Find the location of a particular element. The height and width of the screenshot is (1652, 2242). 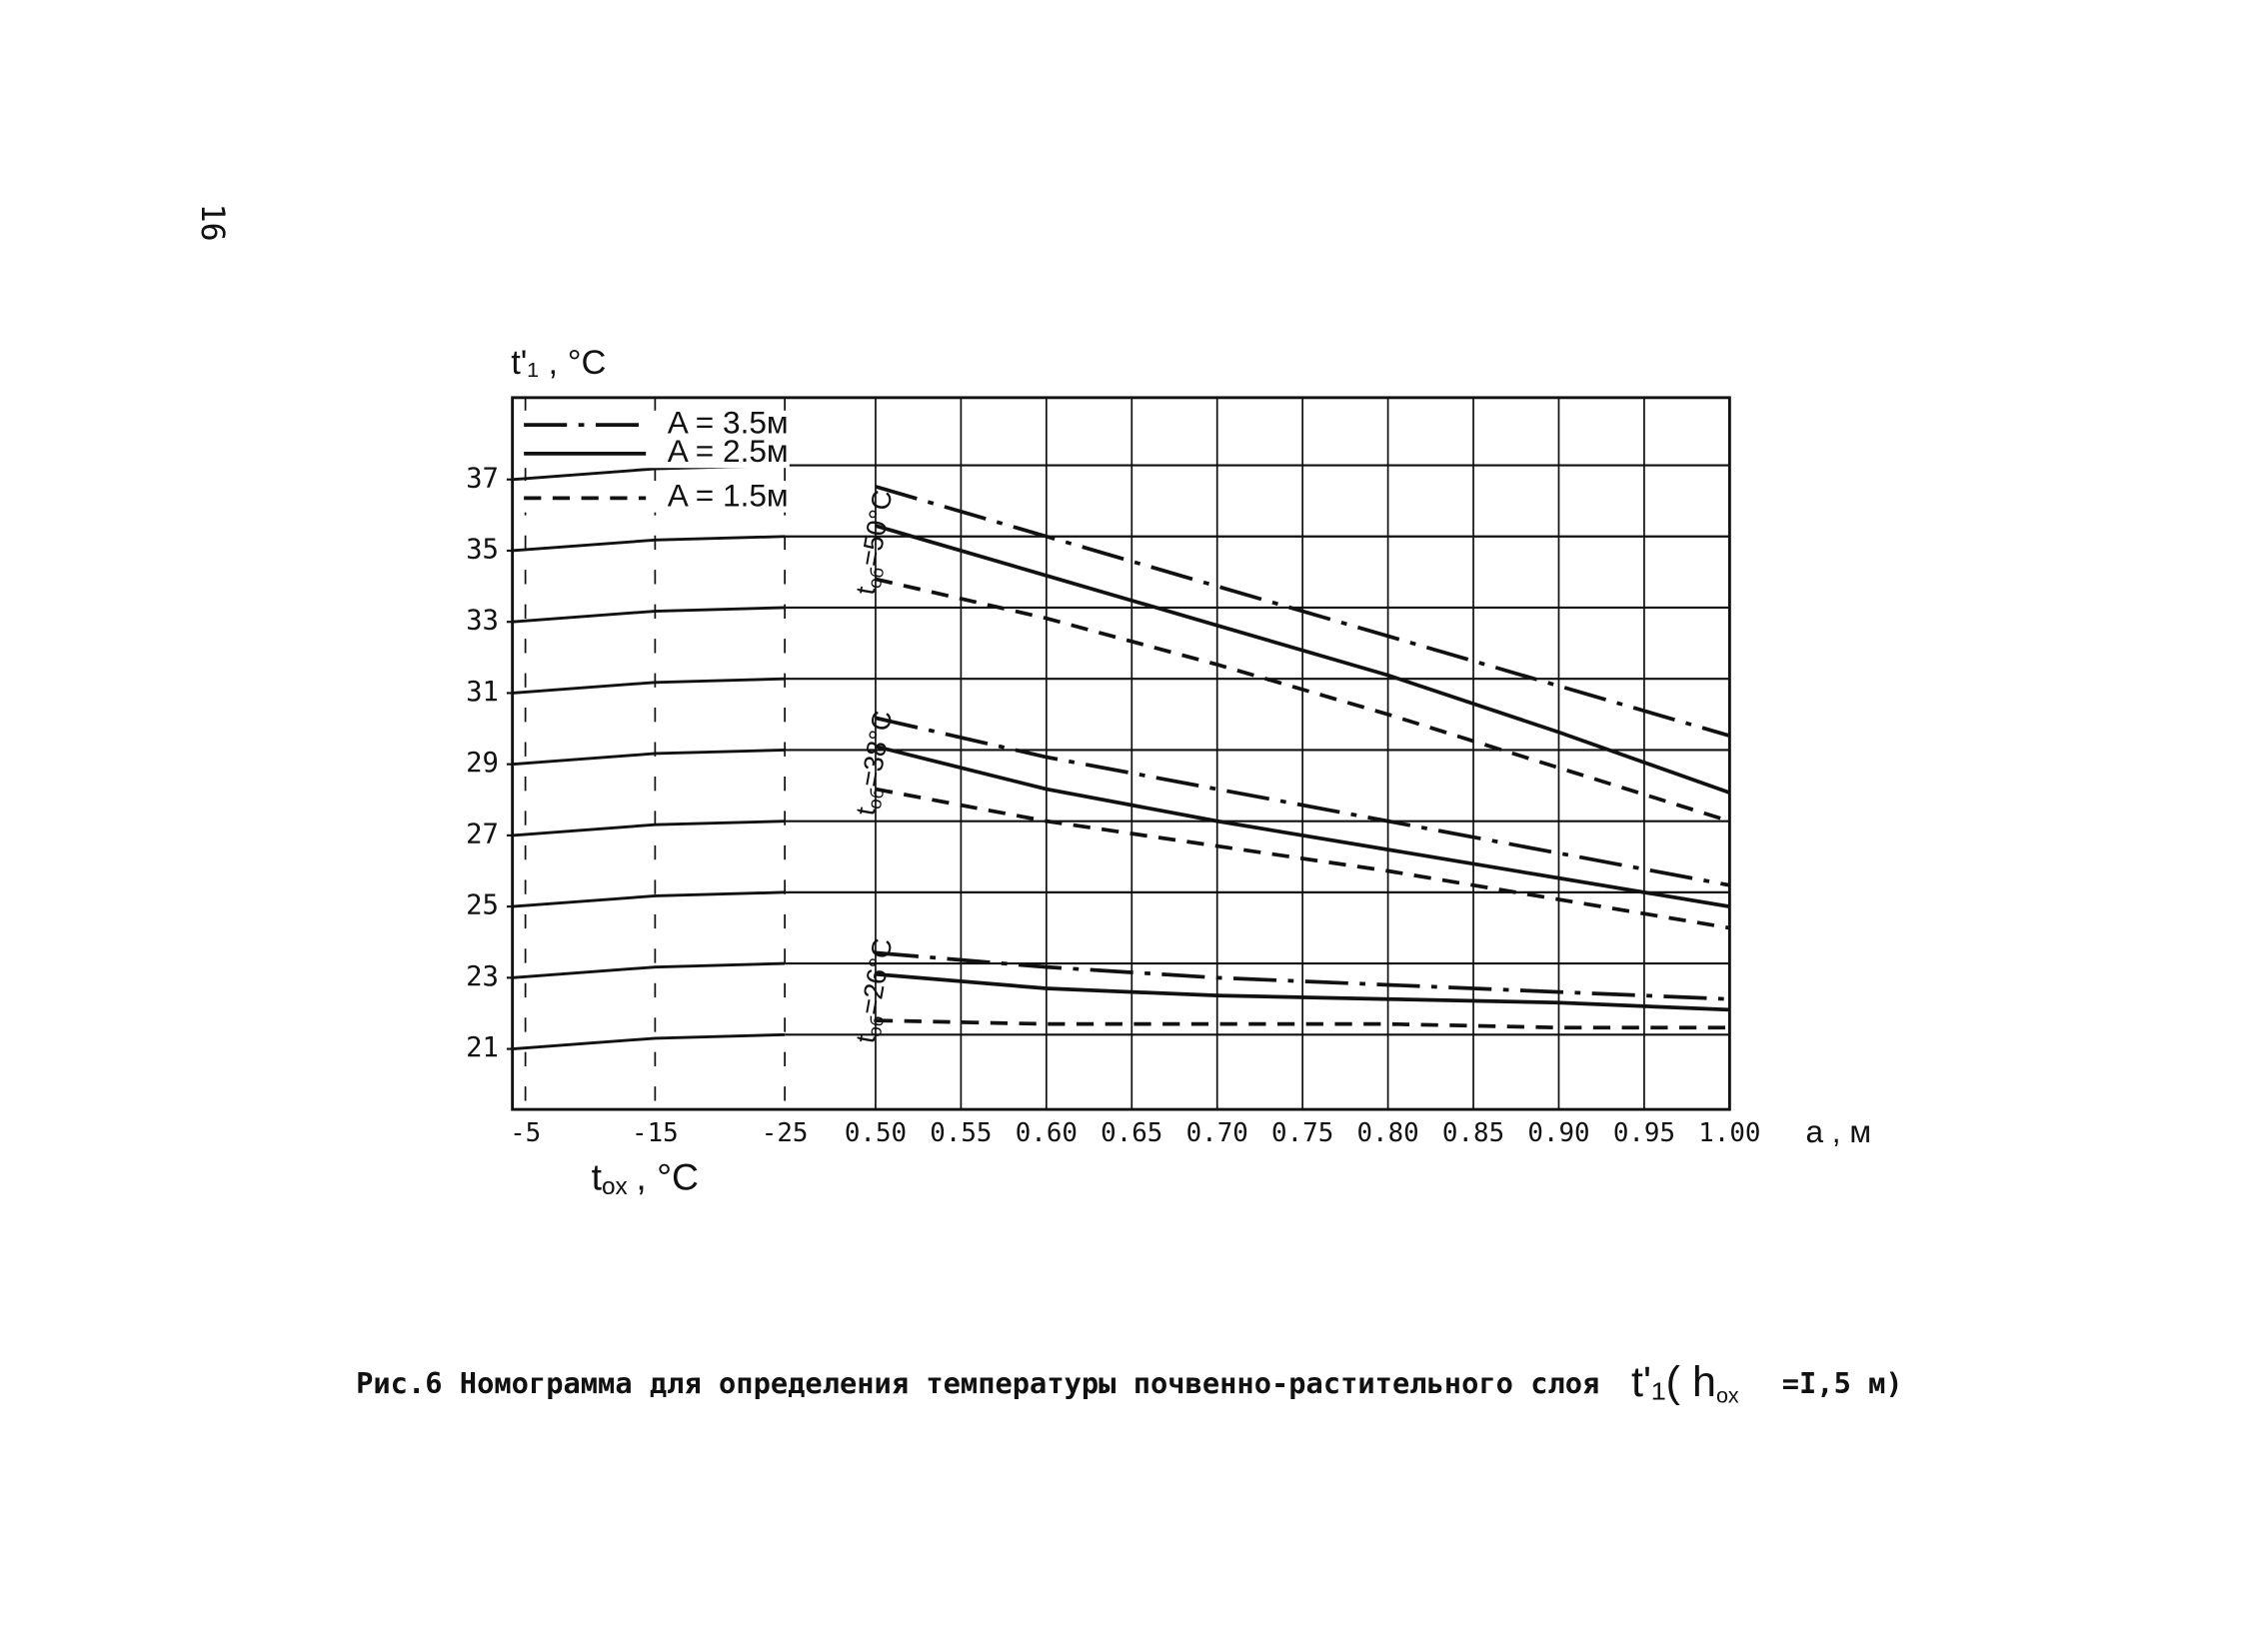

x2-tick-label: 0.90 is located at coordinates (1558, 1133).